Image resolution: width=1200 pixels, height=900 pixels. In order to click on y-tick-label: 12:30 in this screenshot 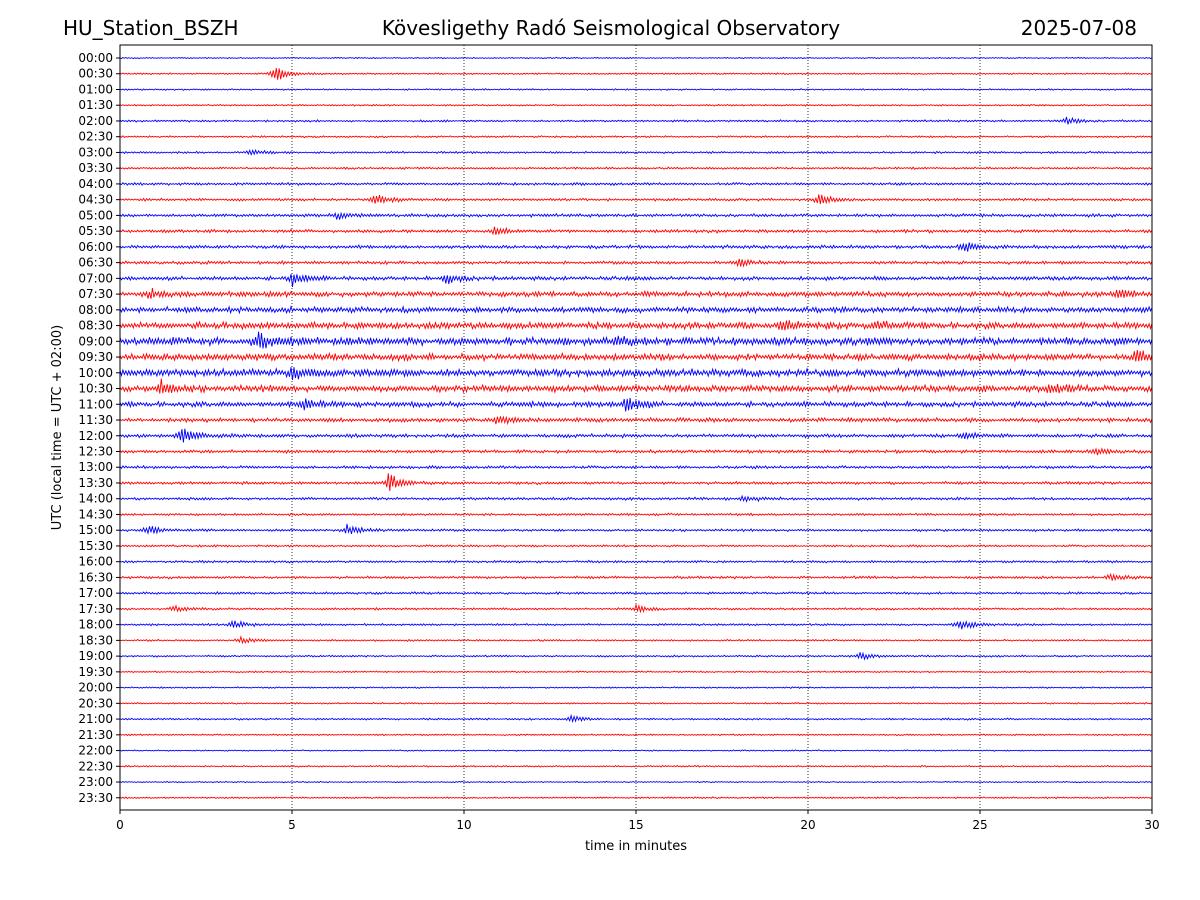, I will do `click(95, 452)`.